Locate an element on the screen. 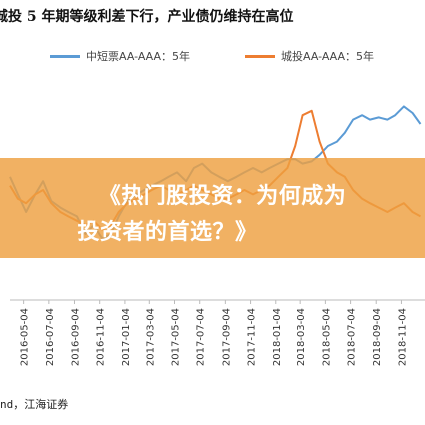  x-tick-label: 2017-11-04 is located at coordinates (252, 337).